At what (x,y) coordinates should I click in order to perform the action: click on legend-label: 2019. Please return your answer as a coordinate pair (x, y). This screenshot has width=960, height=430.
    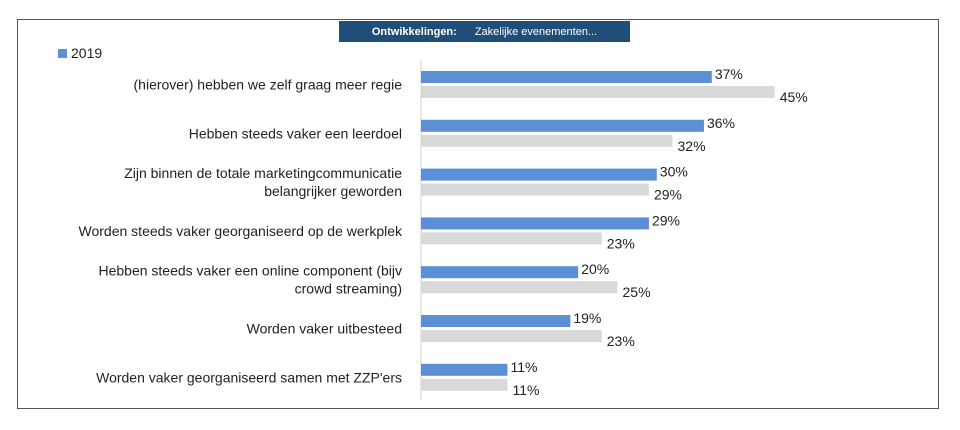
    Looking at the image, I should click on (87, 53).